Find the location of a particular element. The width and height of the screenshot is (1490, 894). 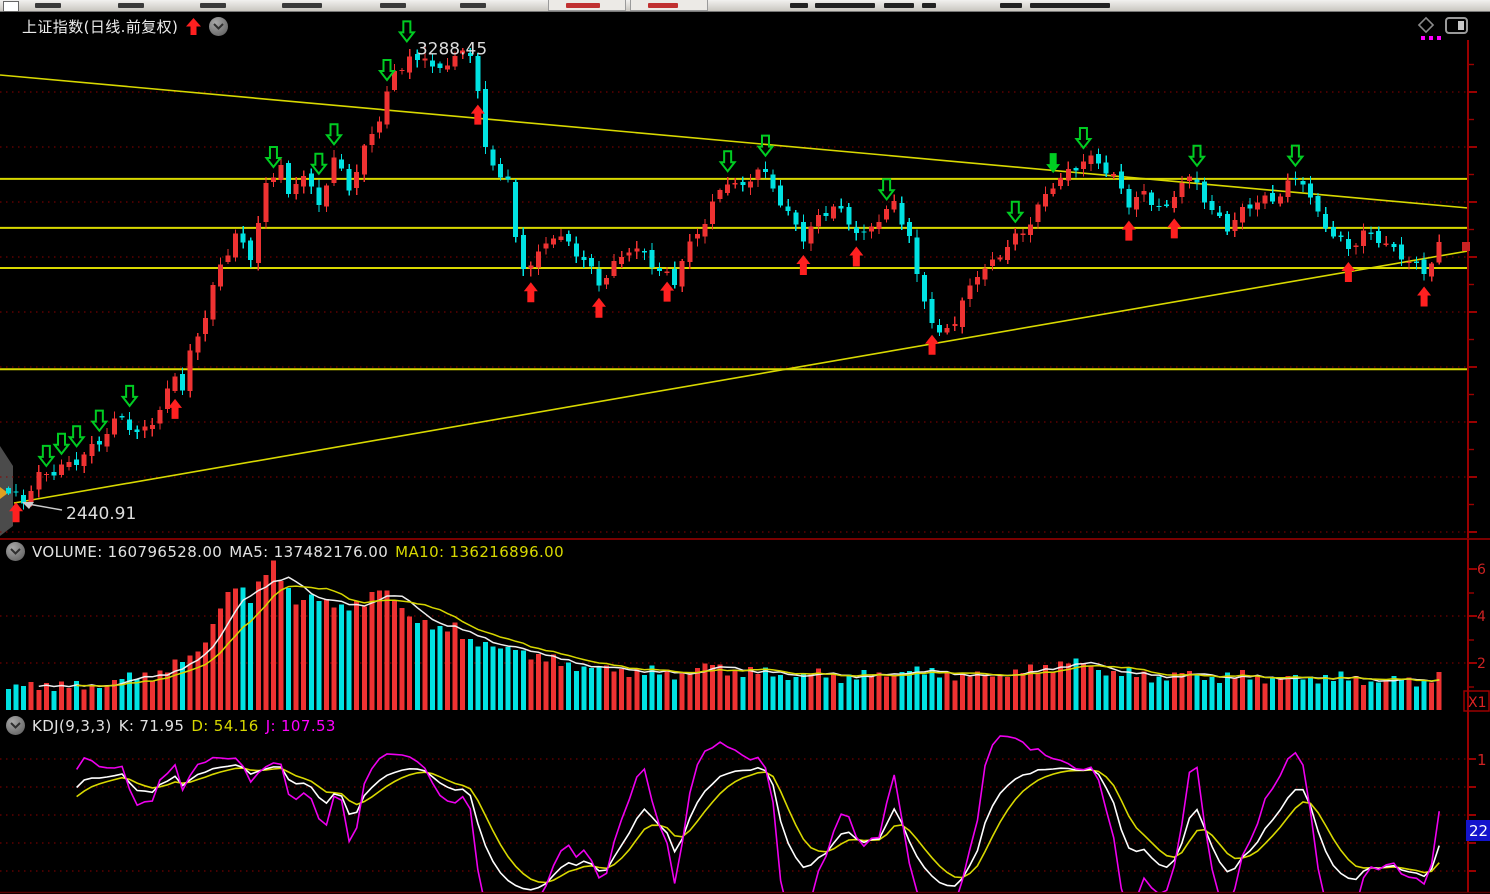

chart-title: 上证指数(日线.前复权) is located at coordinates (100, 27).